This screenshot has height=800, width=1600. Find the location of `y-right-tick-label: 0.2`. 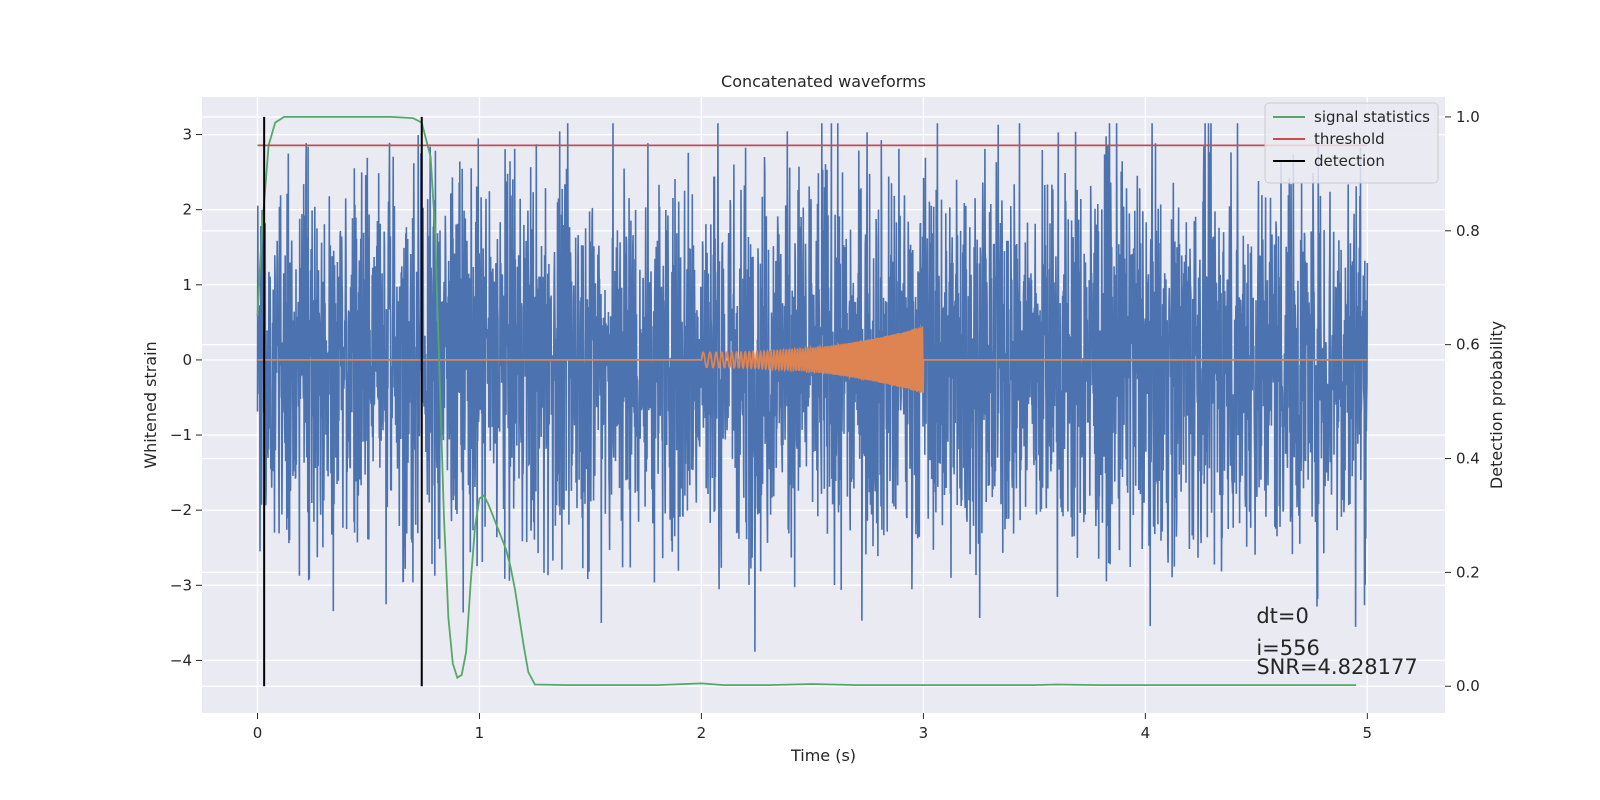

y-right-tick-label: 0.2 is located at coordinates (1468, 572).